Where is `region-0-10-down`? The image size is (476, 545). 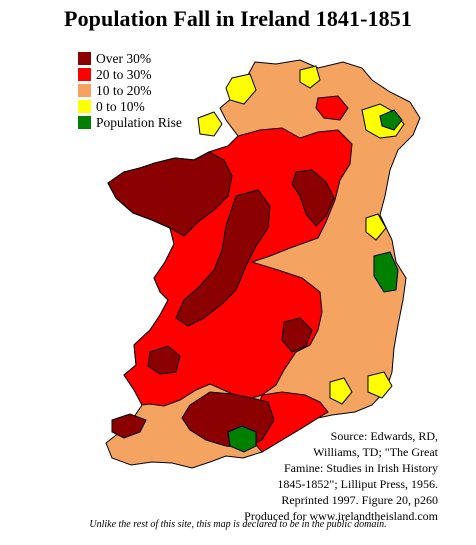
region-0-10-down is located at coordinates (376, 227).